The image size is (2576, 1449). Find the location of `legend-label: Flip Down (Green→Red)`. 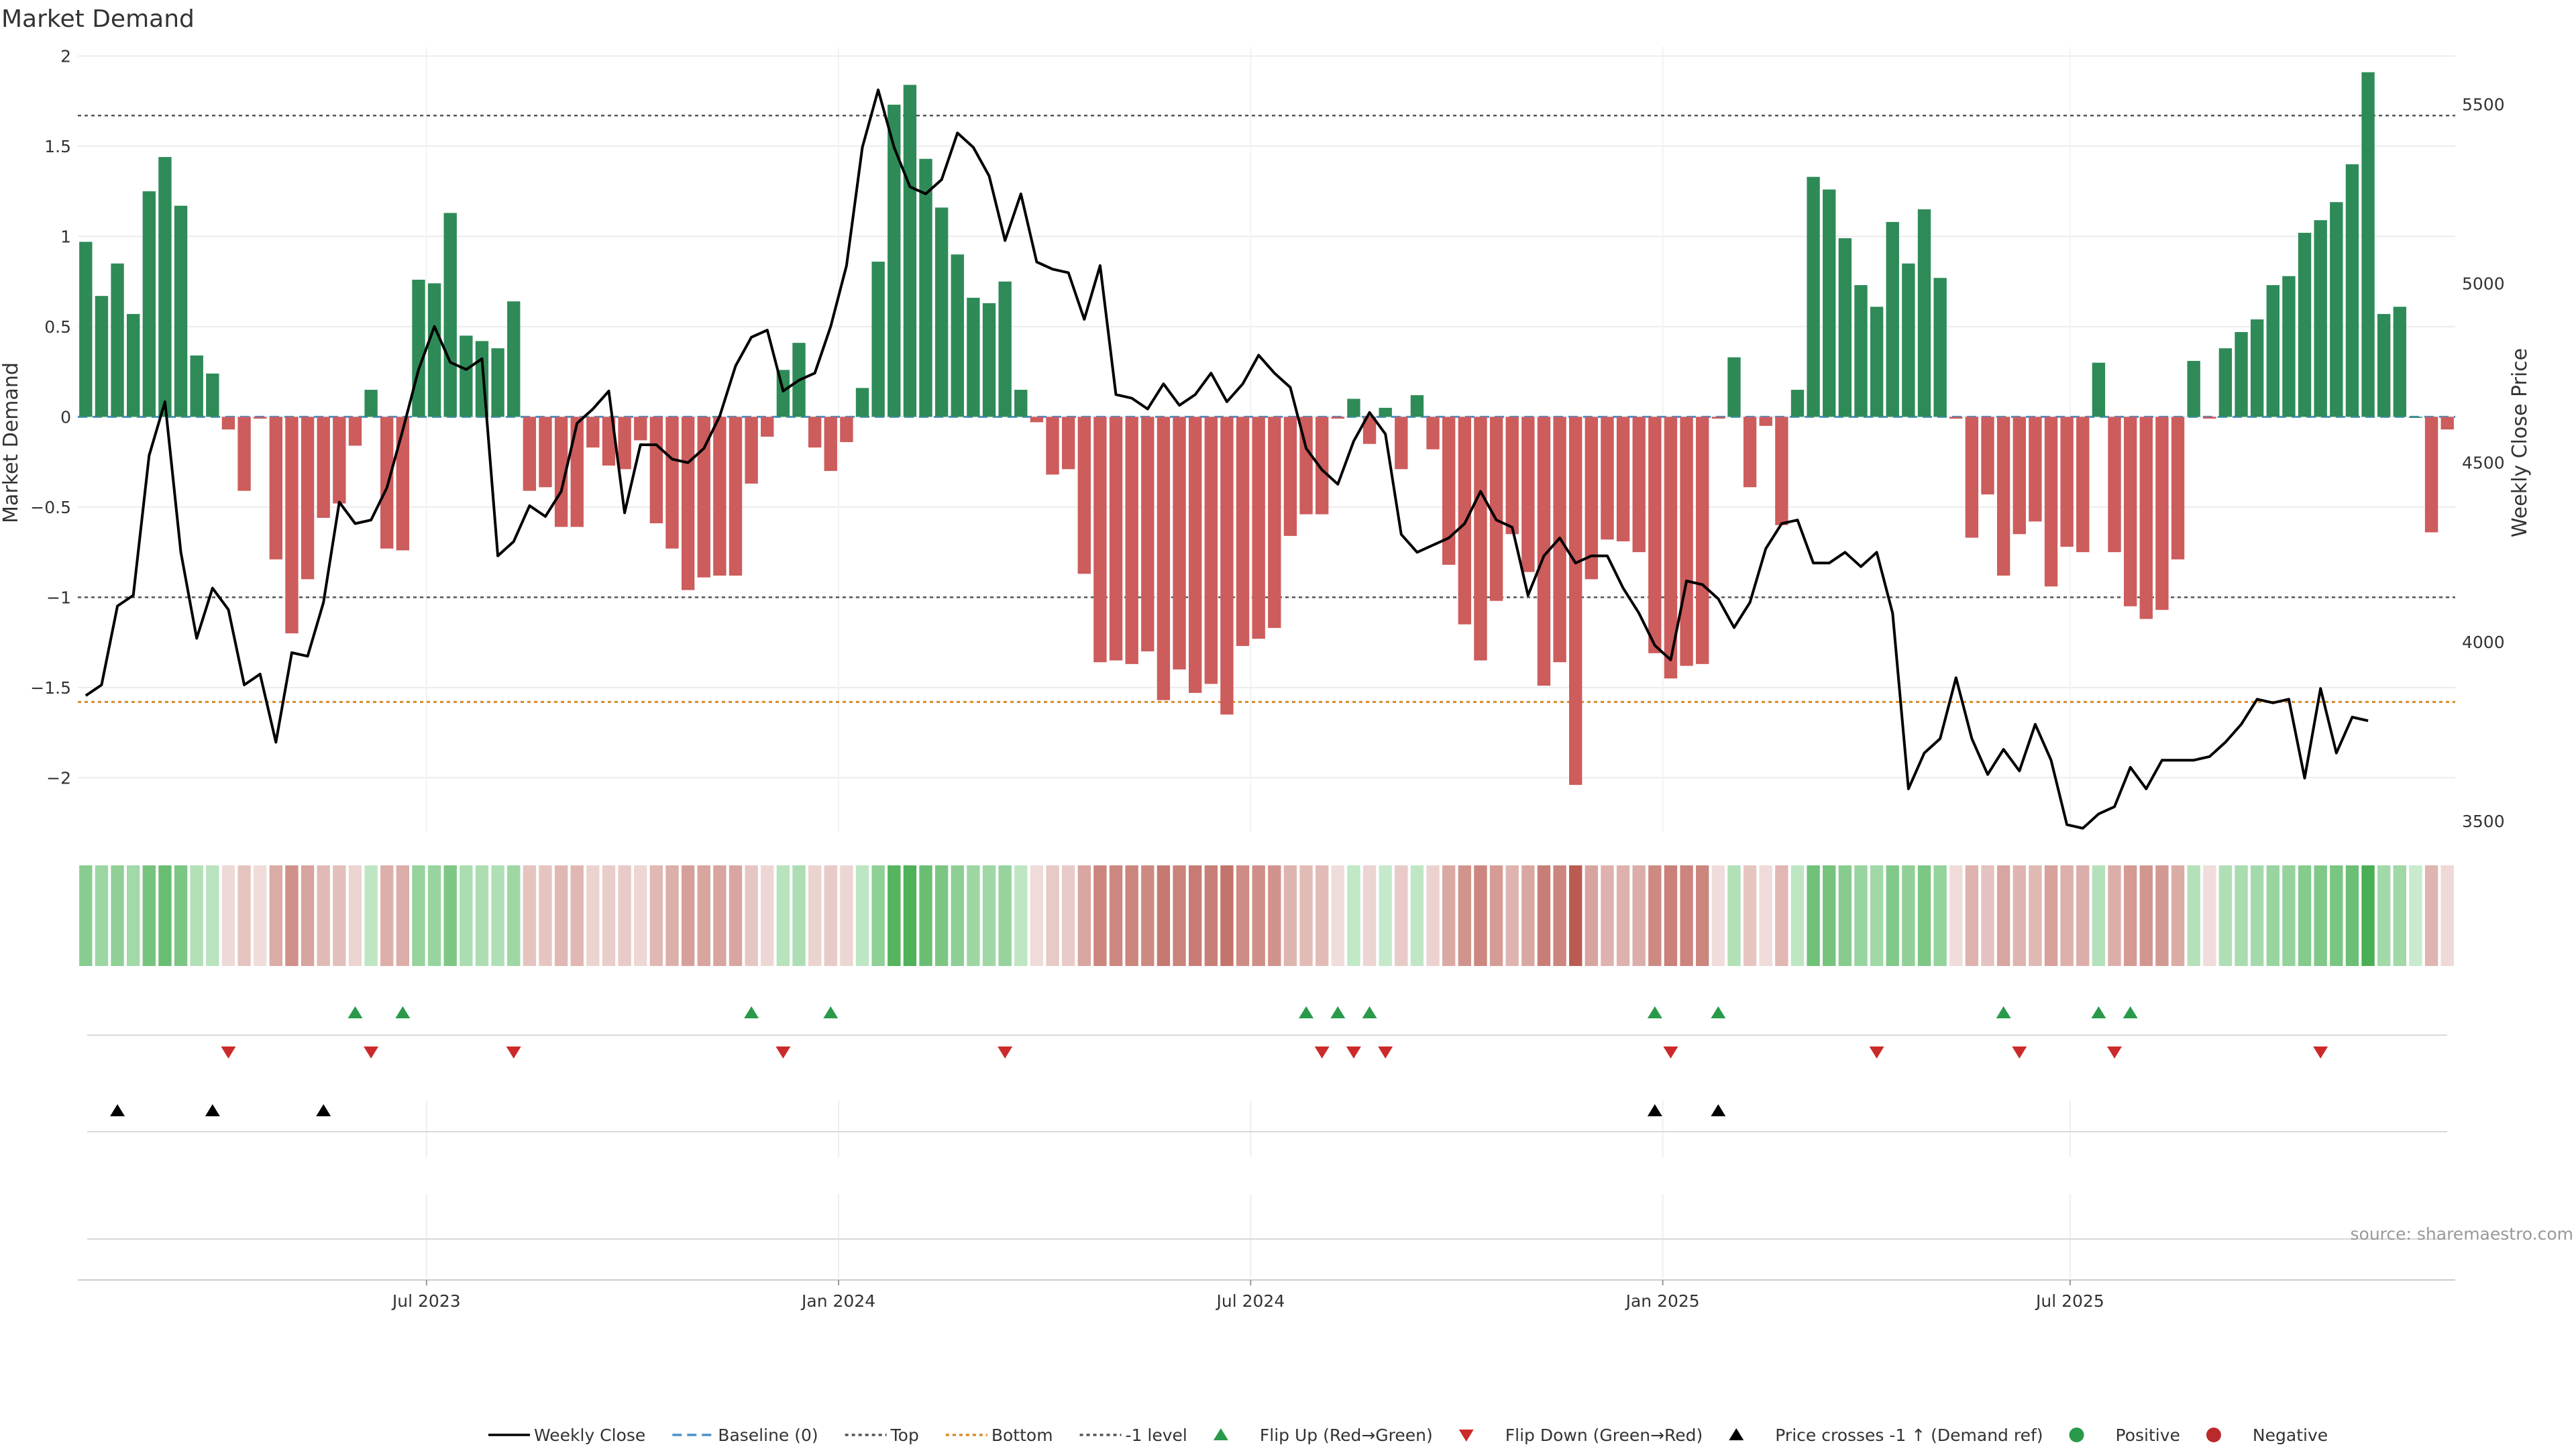

legend-label: Flip Down (Green→Red) is located at coordinates (1604, 1435).